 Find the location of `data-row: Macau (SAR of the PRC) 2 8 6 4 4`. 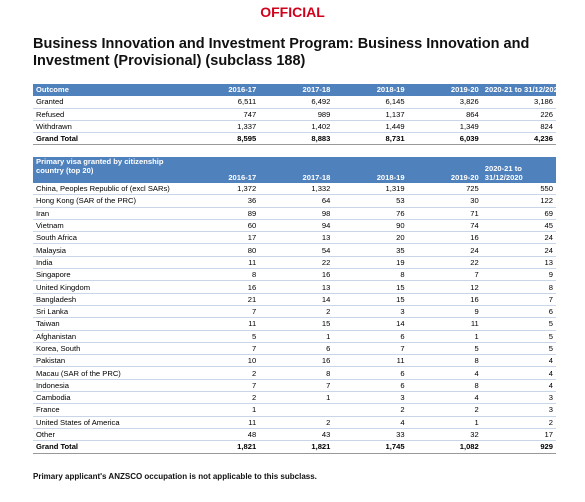

data-row: Macau (SAR of the PRC) 2 8 6 4 4 is located at coordinates (294, 373).